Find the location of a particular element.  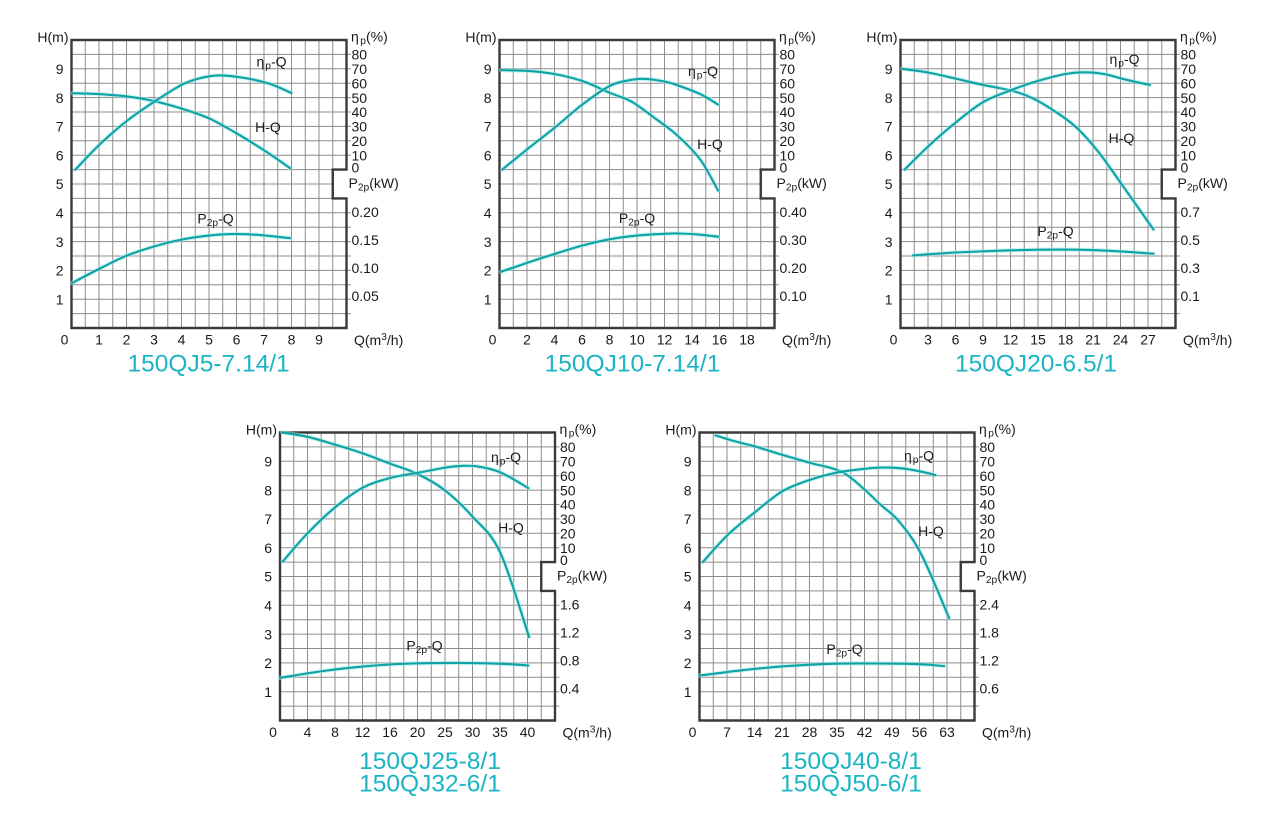

svg-text: 24 is located at coordinates (1121, 340).